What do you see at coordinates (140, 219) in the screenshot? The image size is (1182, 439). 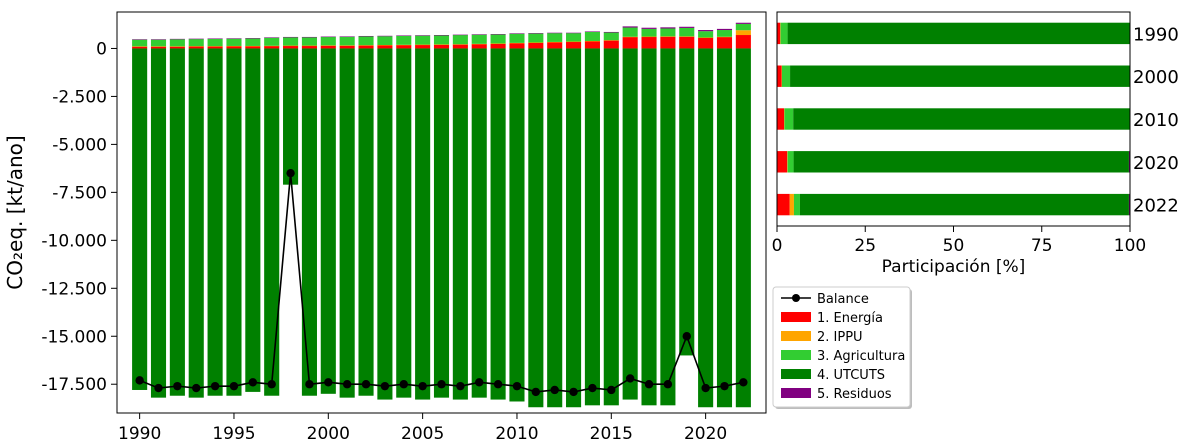 I see `bar-utcuts-1990` at bounding box center [140, 219].